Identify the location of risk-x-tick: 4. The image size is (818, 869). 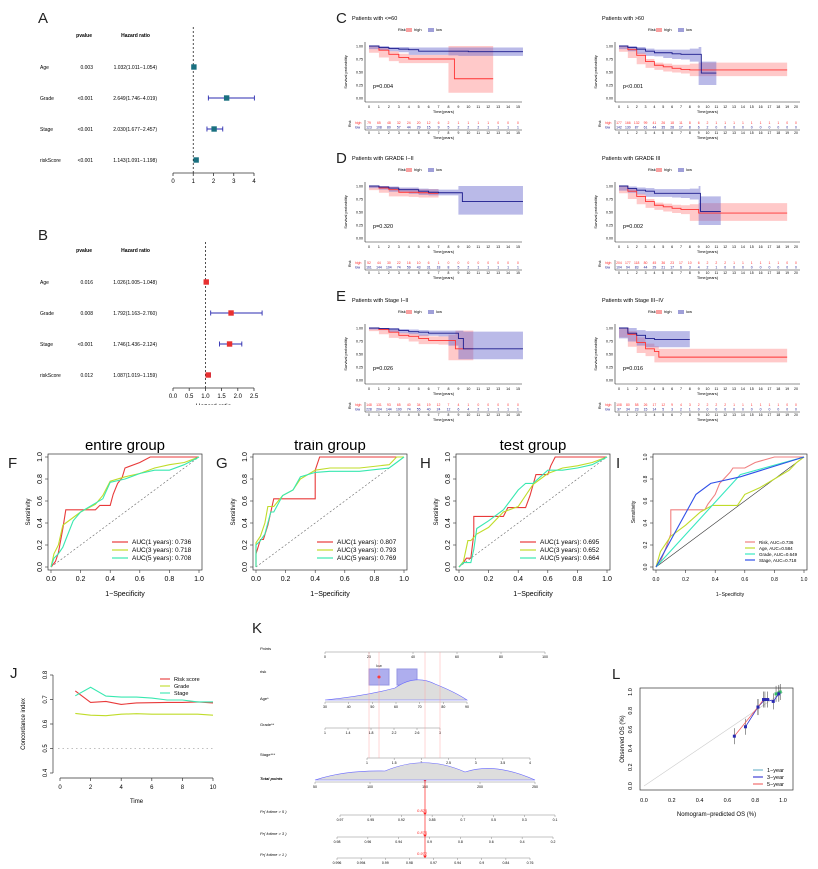
(654, 273).